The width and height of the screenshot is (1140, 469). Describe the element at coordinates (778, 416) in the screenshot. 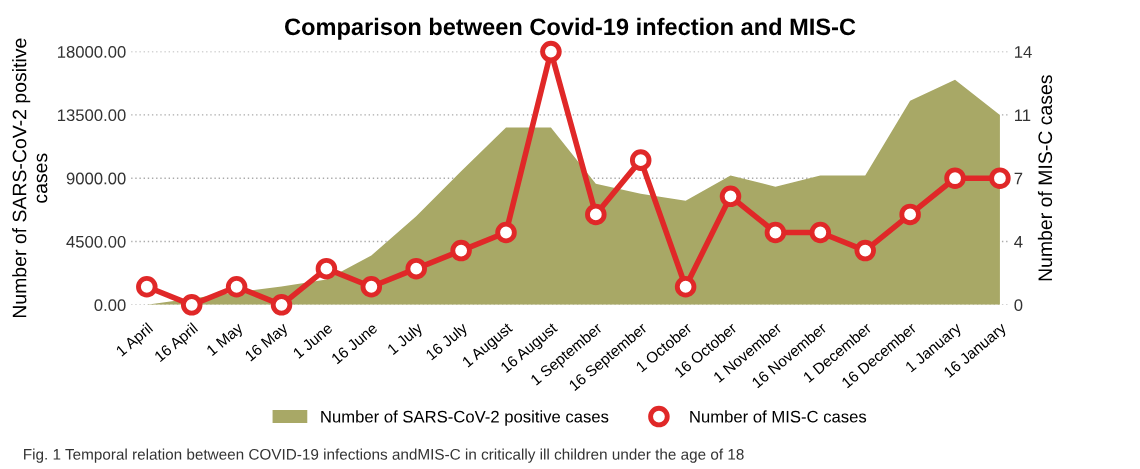

I see `legend-label: Number of MIS-C cases` at that location.